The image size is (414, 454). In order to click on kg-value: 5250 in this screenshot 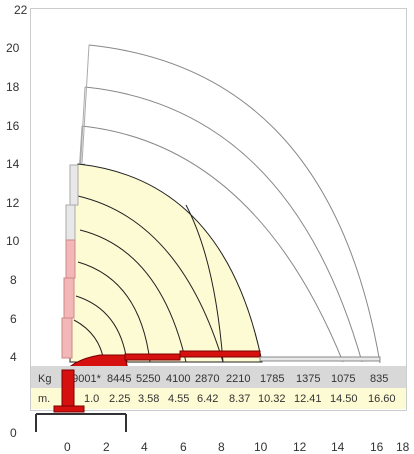, I will do `click(148, 379)`.